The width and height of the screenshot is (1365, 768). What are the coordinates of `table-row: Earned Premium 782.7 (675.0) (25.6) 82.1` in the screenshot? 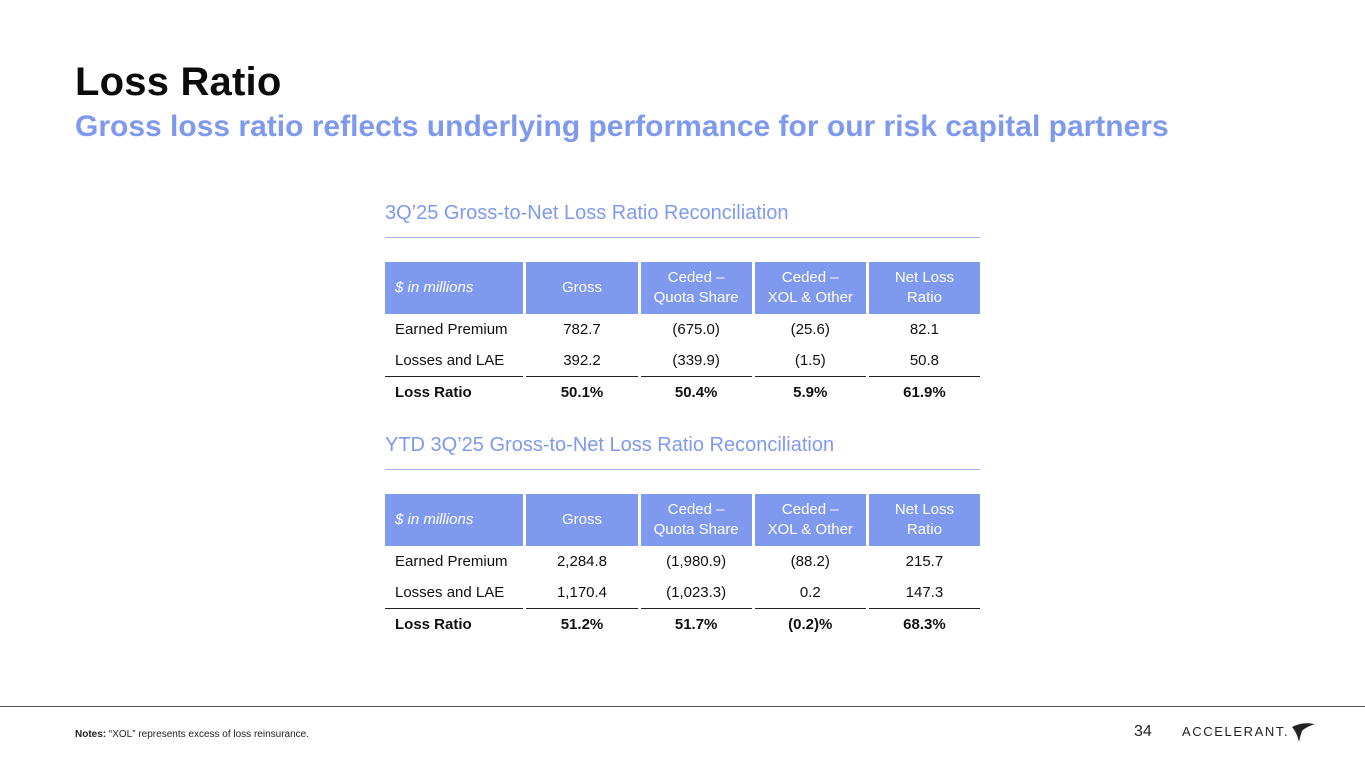 It's located at (682, 329).